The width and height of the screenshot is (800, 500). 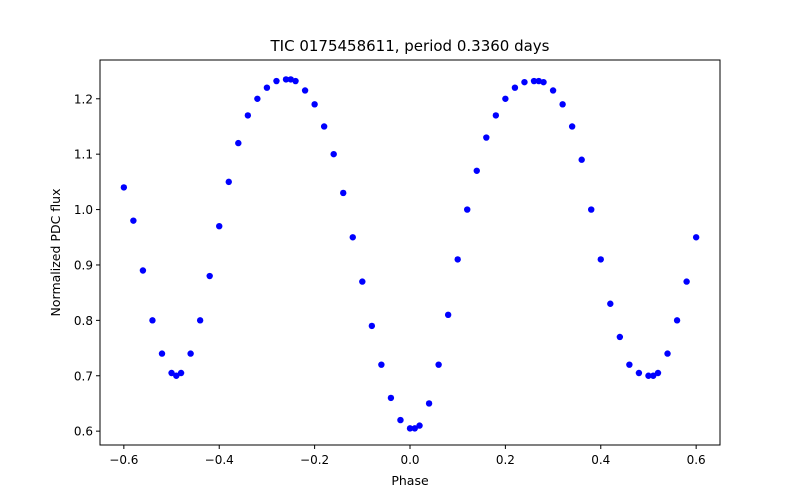 I want to click on x-tick-label: 0.6, so click(x=696, y=460).